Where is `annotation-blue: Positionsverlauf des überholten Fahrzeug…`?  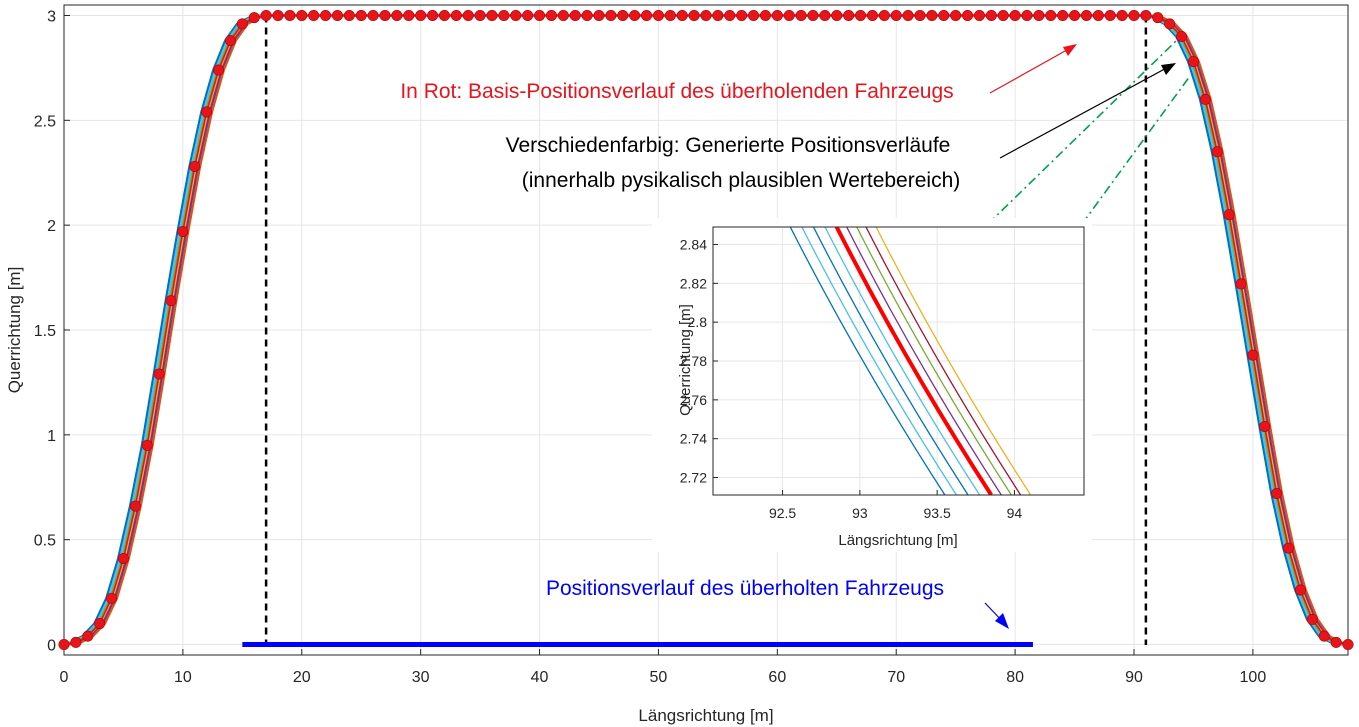
annotation-blue: Positionsverlauf des überholten Fahrzeug… is located at coordinates (745, 588).